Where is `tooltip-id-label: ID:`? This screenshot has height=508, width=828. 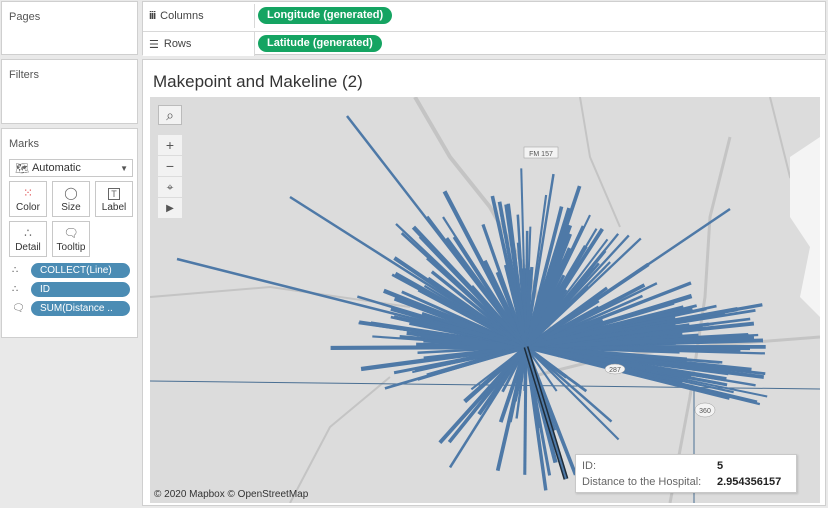
tooltip-id-label: ID: is located at coordinates (589, 466).